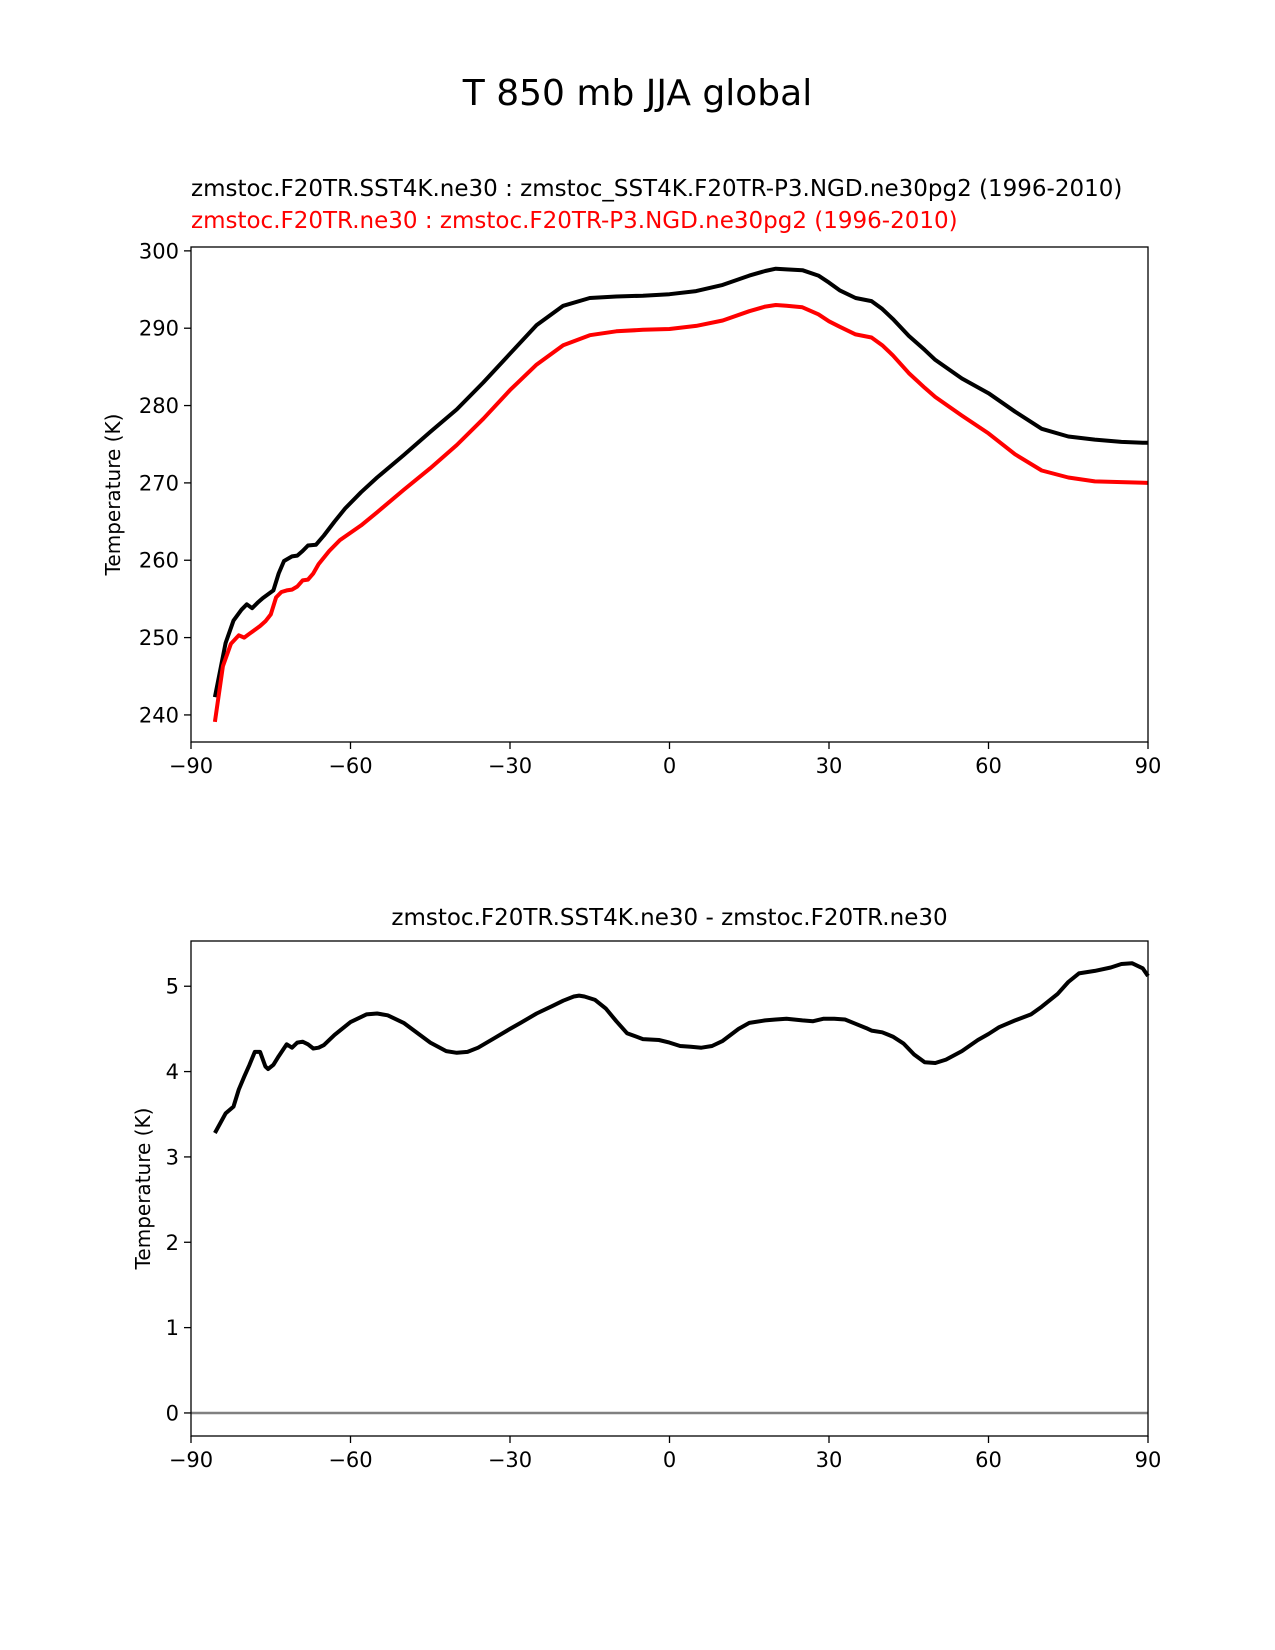 The width and height of the screenshot is (1275, 1650). Describe the element at coordinates (159, 406) in the screenshot. I see `top-chart-y-tick-label: 280` at that location.